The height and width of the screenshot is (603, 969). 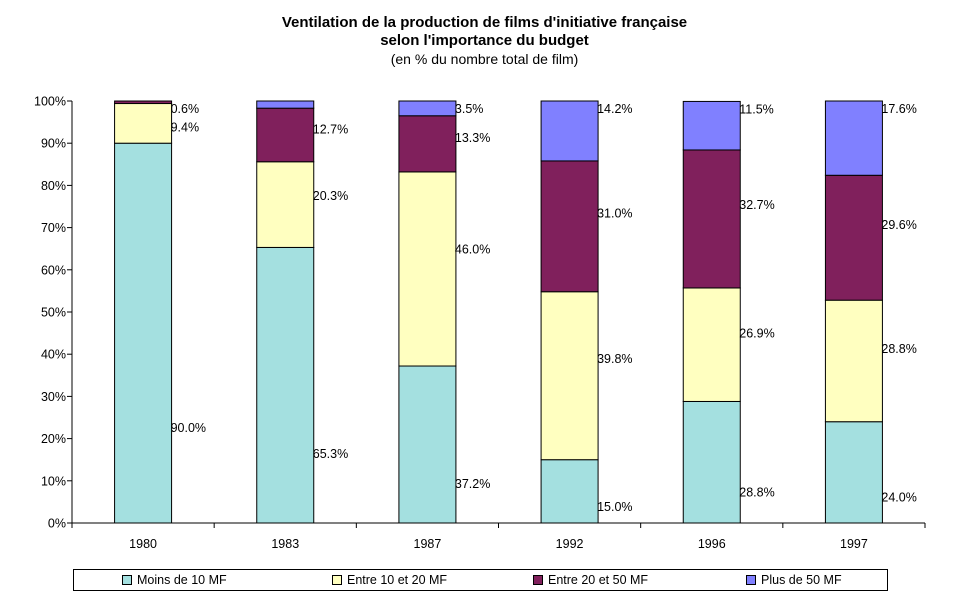 What do you see at coordinates (330, 454) in the screenshot?
I see `data-label: 65.3%` at bounding box center [330, 454].